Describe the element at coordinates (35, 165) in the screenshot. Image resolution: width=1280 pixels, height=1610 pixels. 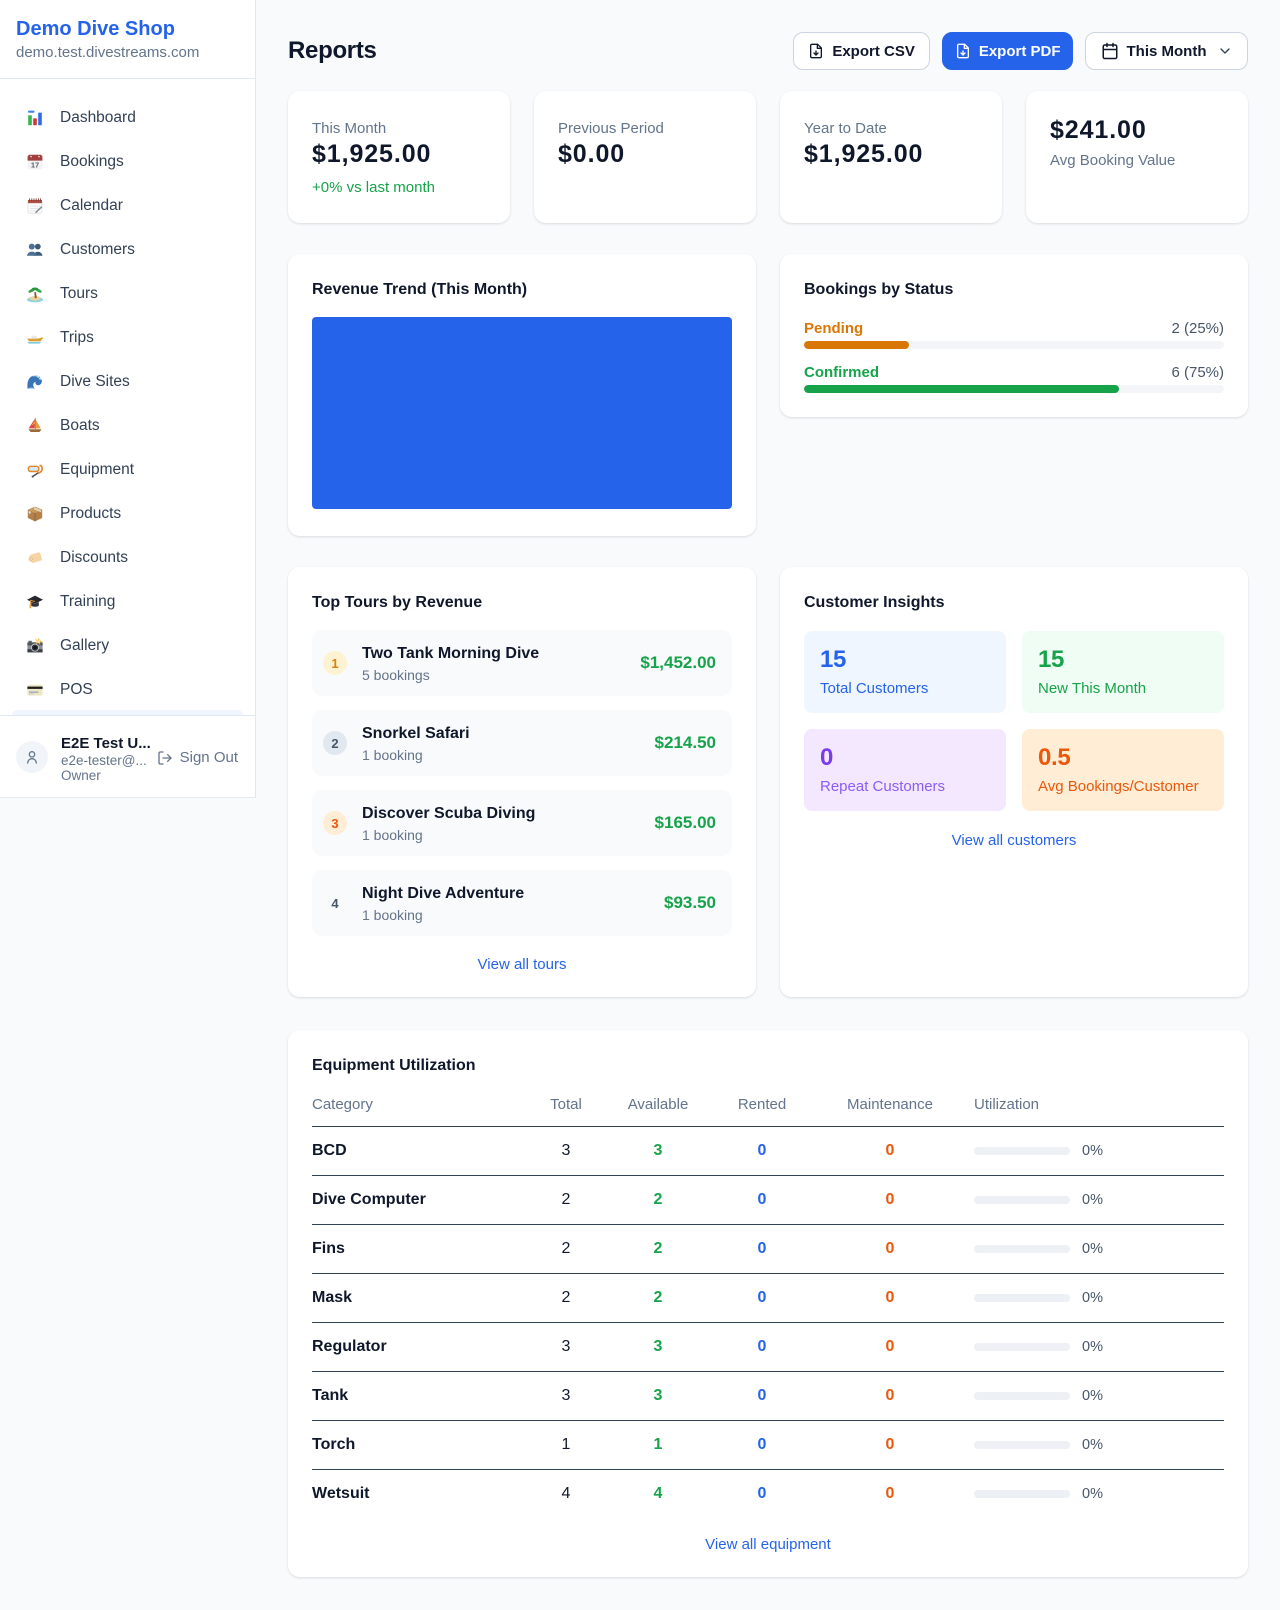
I see `svg-text: 17` at that location.